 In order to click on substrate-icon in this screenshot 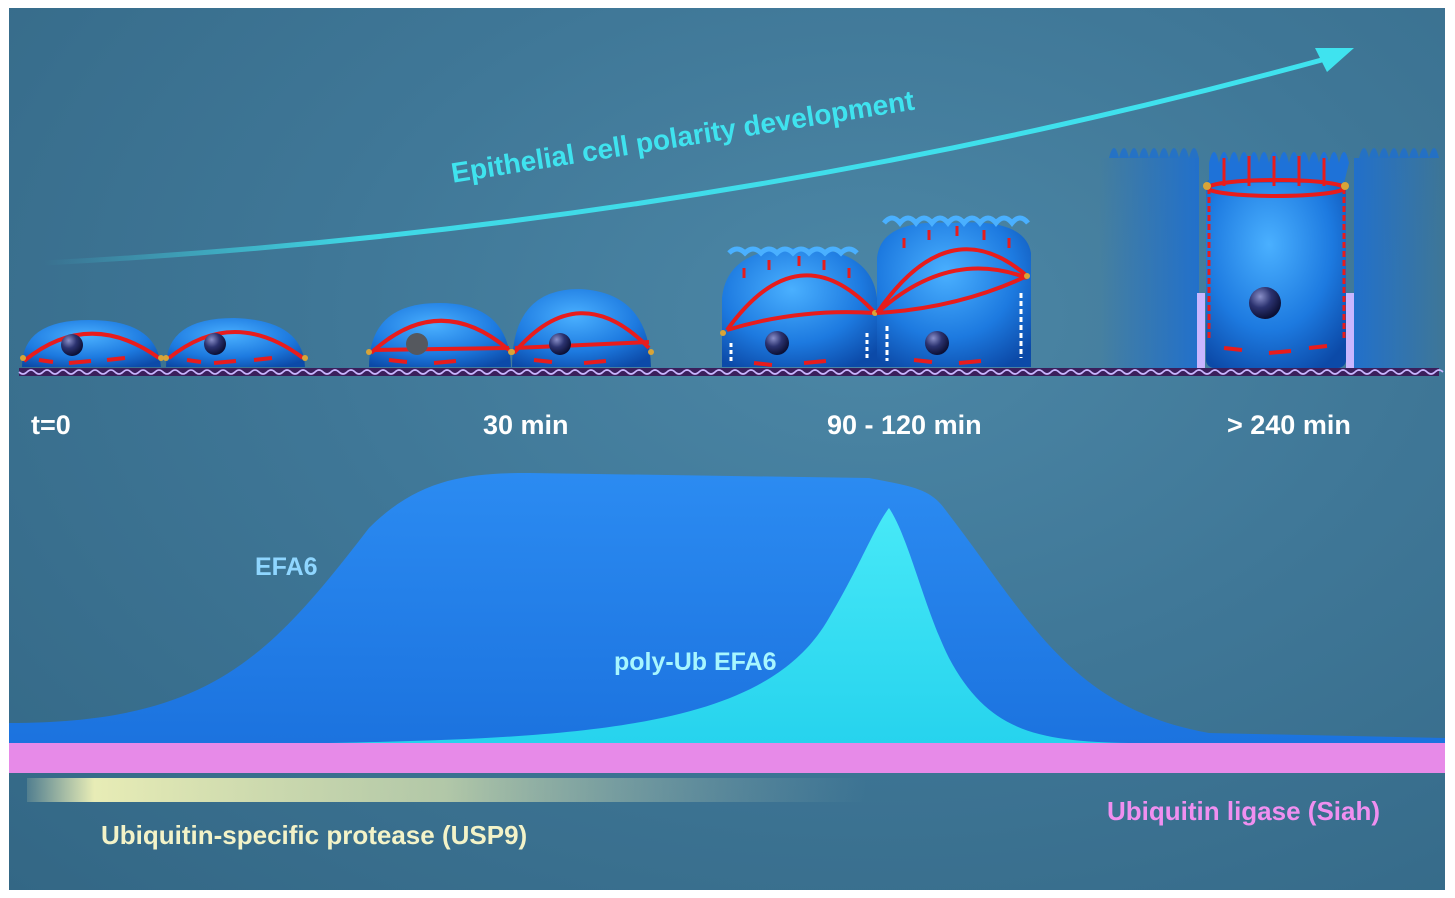, I will do `click(731, 372)`.